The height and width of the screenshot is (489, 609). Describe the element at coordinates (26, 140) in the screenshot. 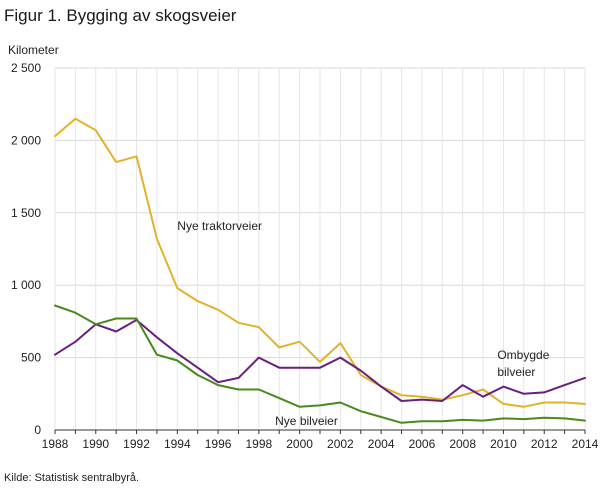

I see `y-tick-label: 2 000` at that location.